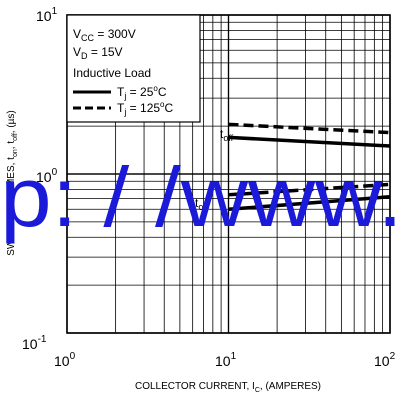  Describe the element at coordinates (309, 141) in the screenshot. I see `series-line-t_off-25c` at that location.